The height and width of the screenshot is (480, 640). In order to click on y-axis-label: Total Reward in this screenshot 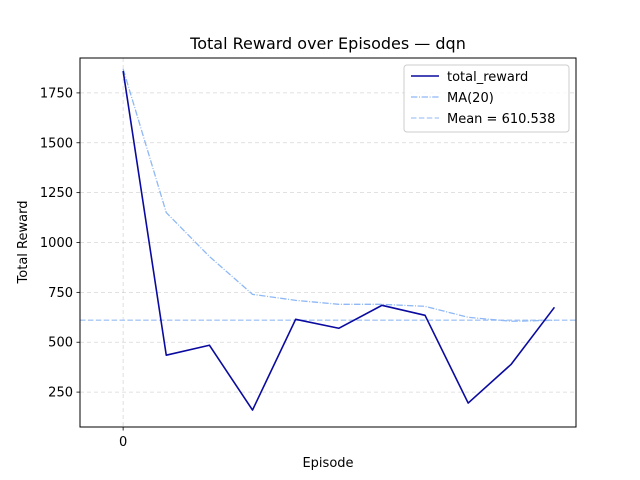, I will do `click(23, 243)`.